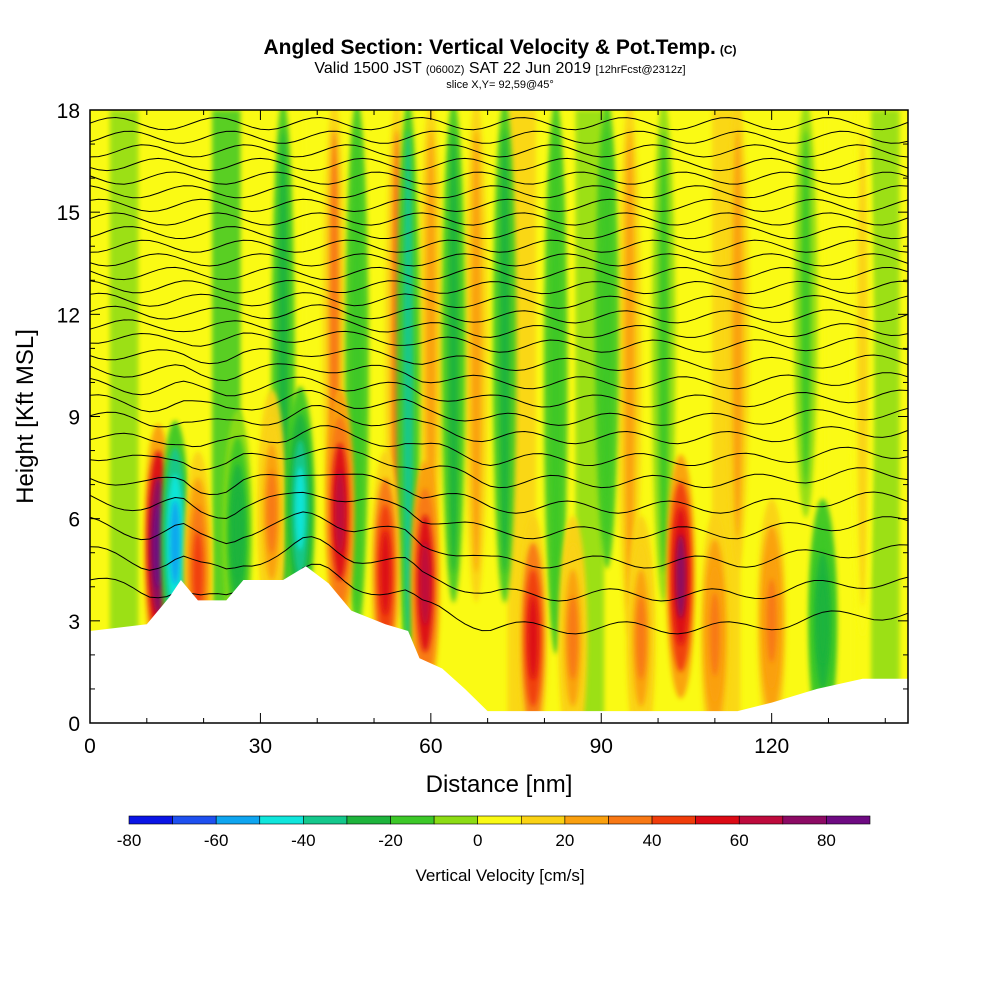  Describe the element at coordinates (25, 416) in the screenshot. I see `y-axis-title: Height [Kft MSL]` at that location.